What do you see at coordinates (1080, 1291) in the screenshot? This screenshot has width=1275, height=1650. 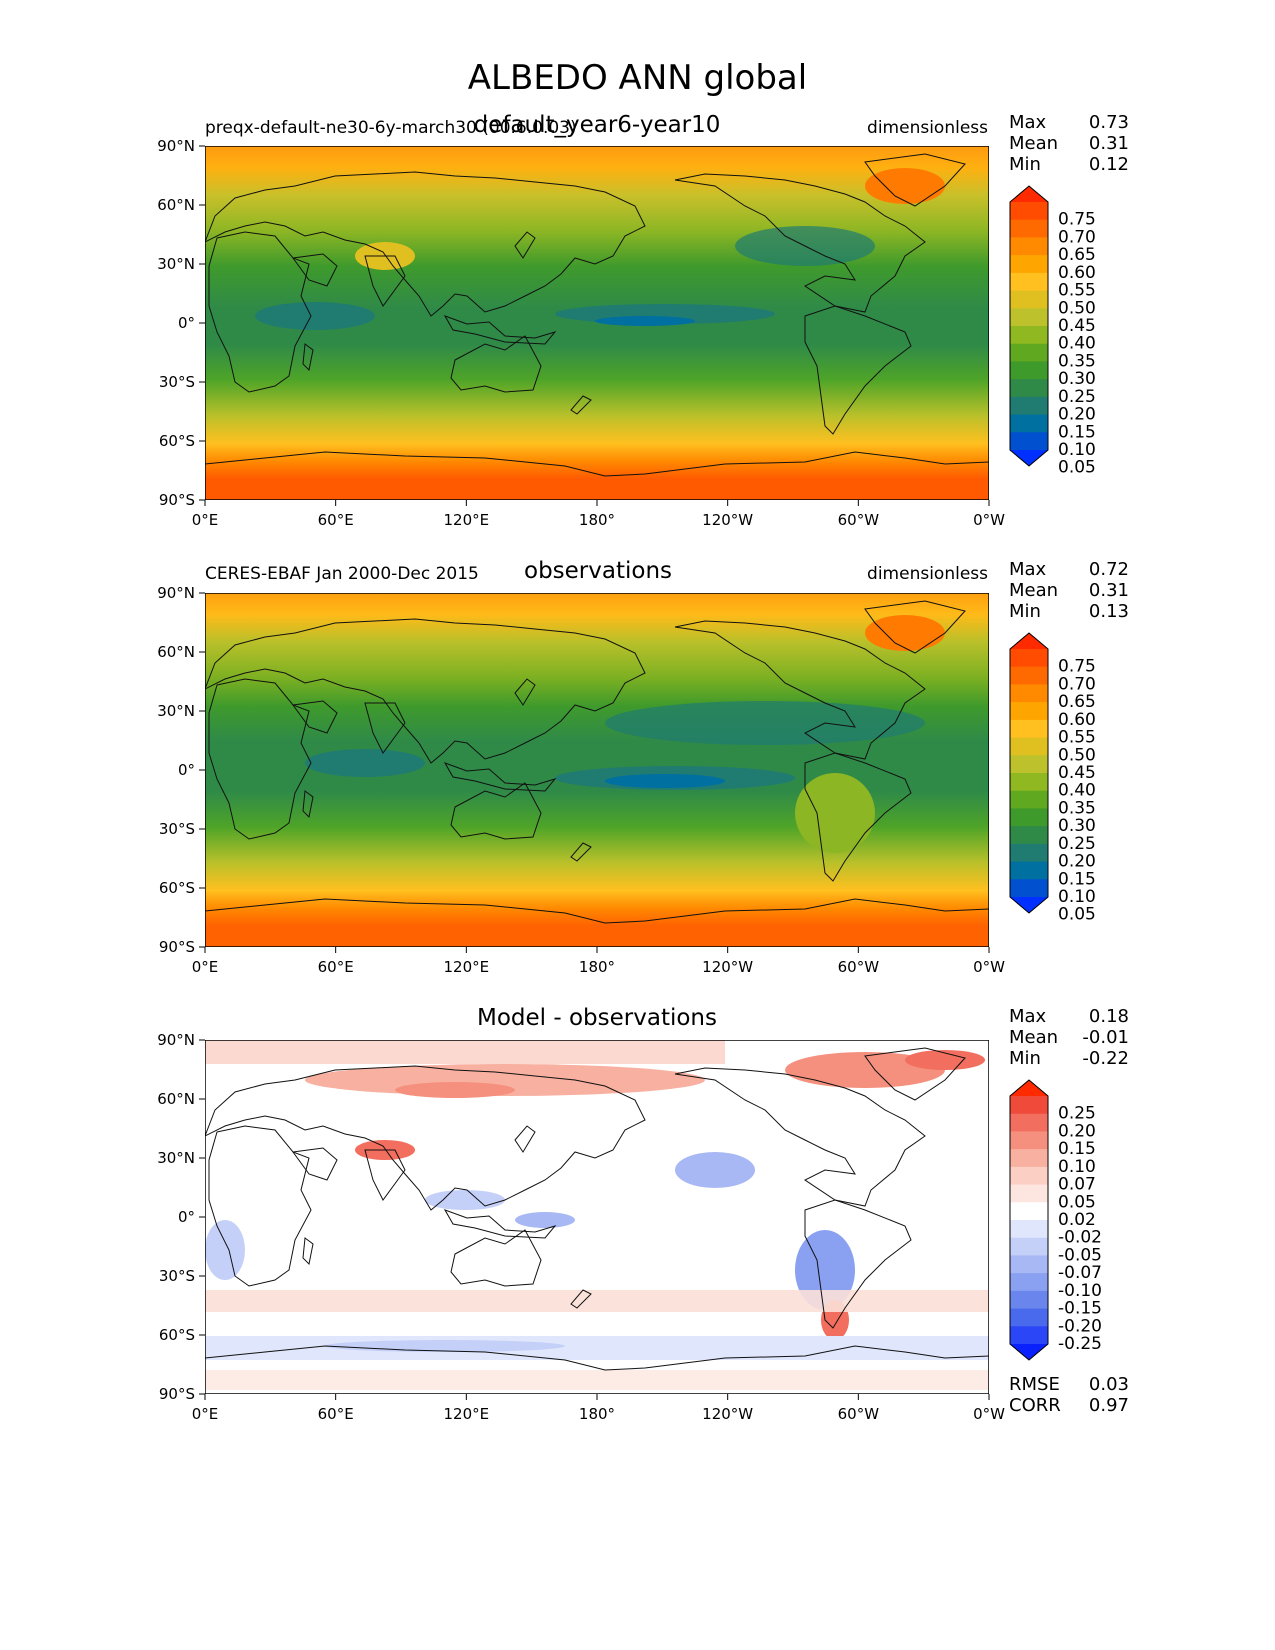 I see `colorbar-tick-label: -0.10` at bounding box center [1080, 1291].